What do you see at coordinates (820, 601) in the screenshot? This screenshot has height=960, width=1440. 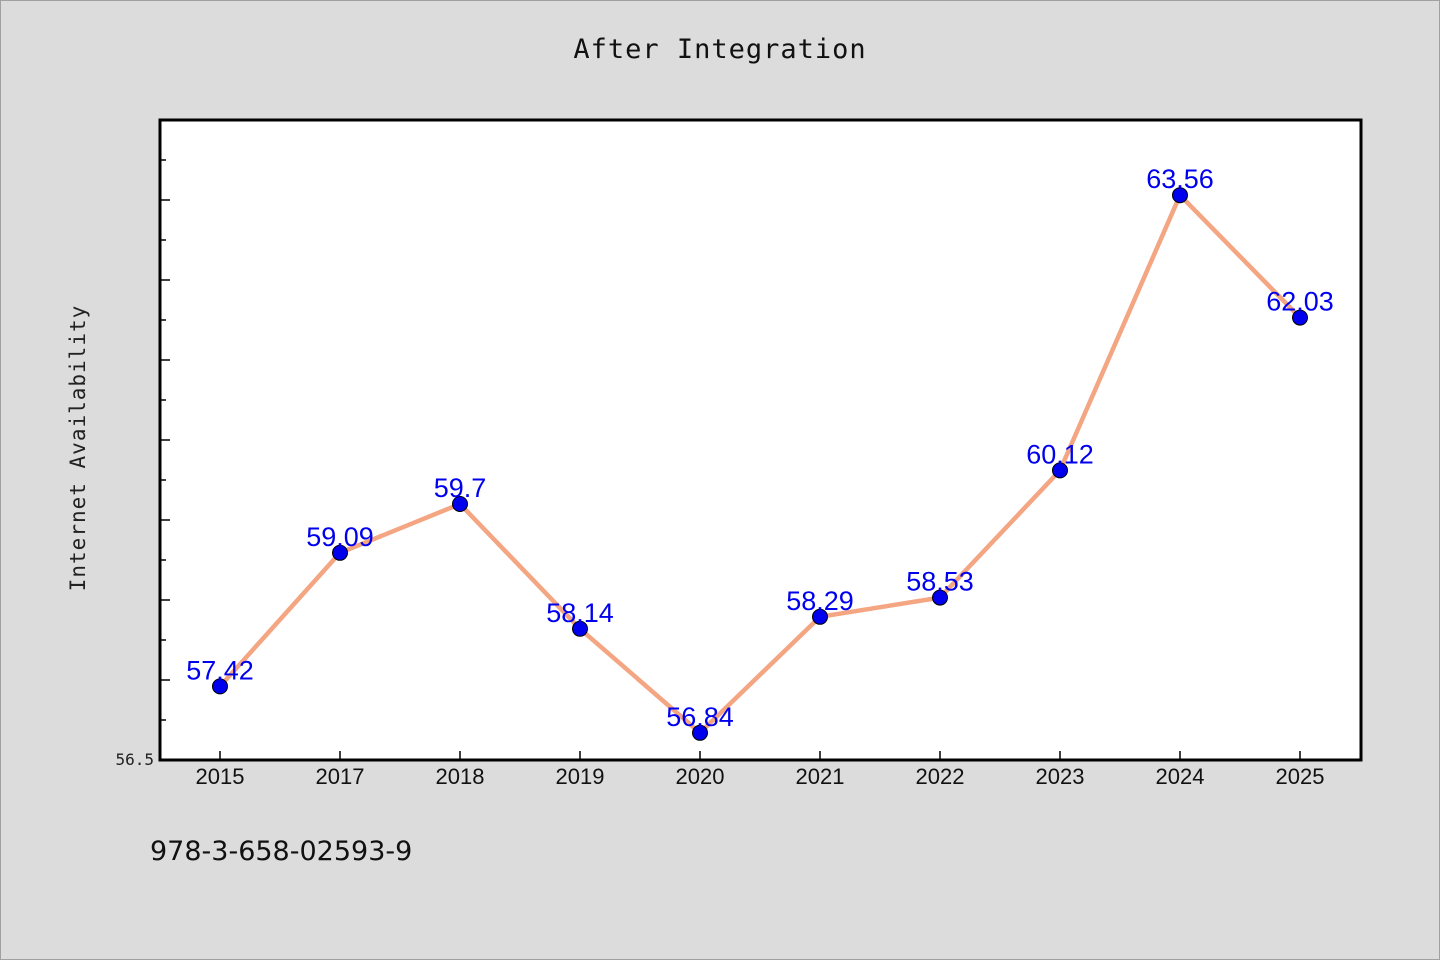 I see `data-label: 58.29` at bounding box center [820, 601].